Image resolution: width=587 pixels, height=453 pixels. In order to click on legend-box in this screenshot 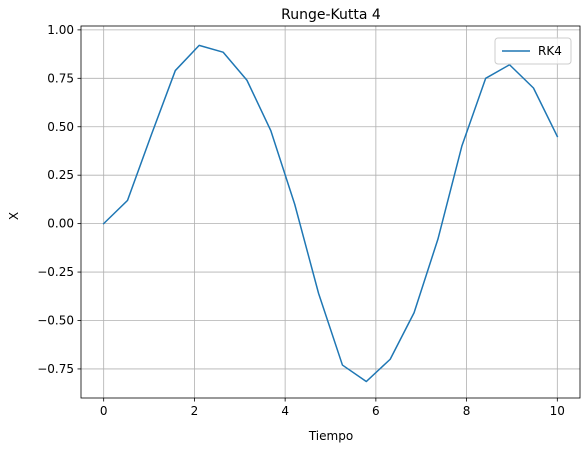, I will do `click(533, 51)`.